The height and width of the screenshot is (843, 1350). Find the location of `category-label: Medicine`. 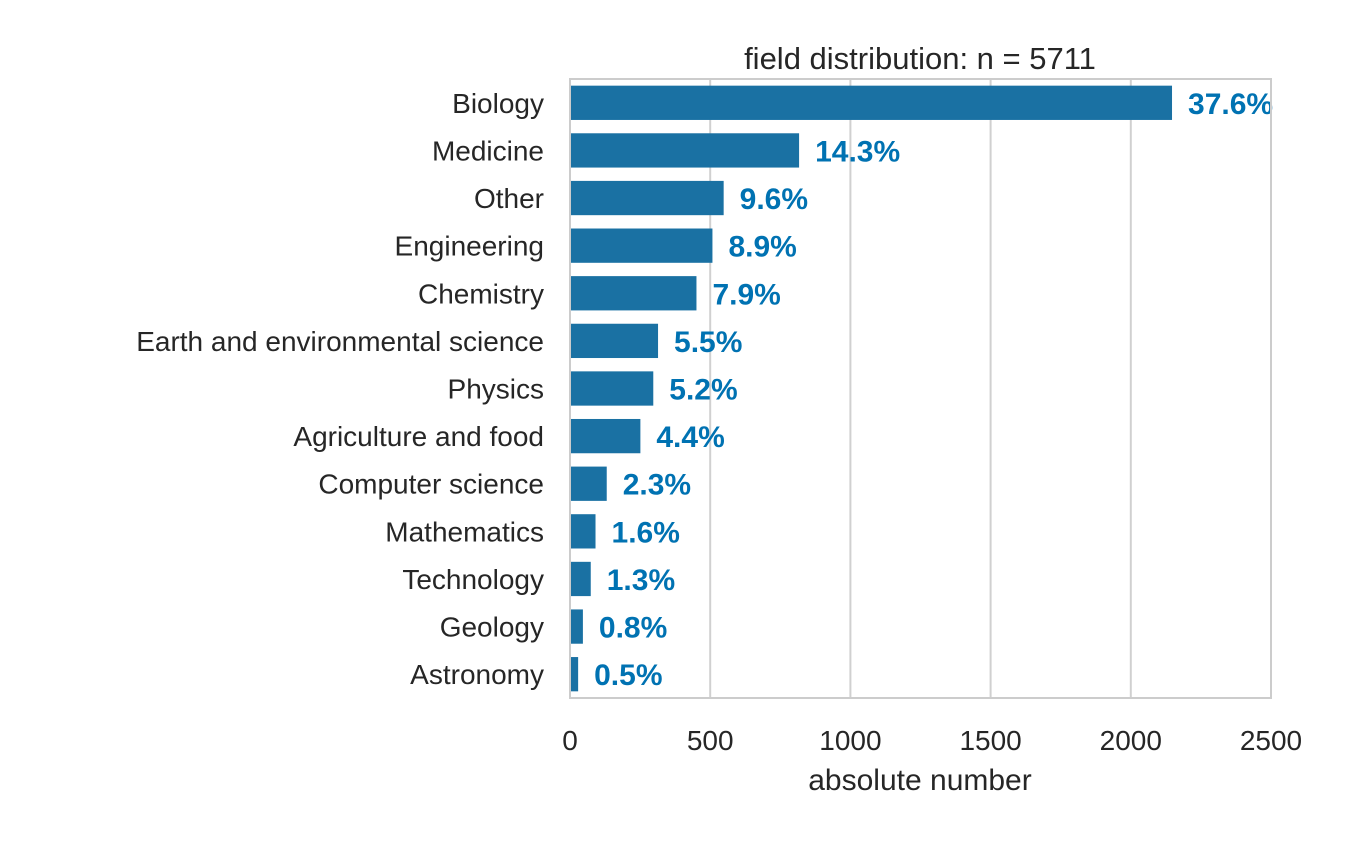

category-label: Medicine is located at coordinates (488, 150).